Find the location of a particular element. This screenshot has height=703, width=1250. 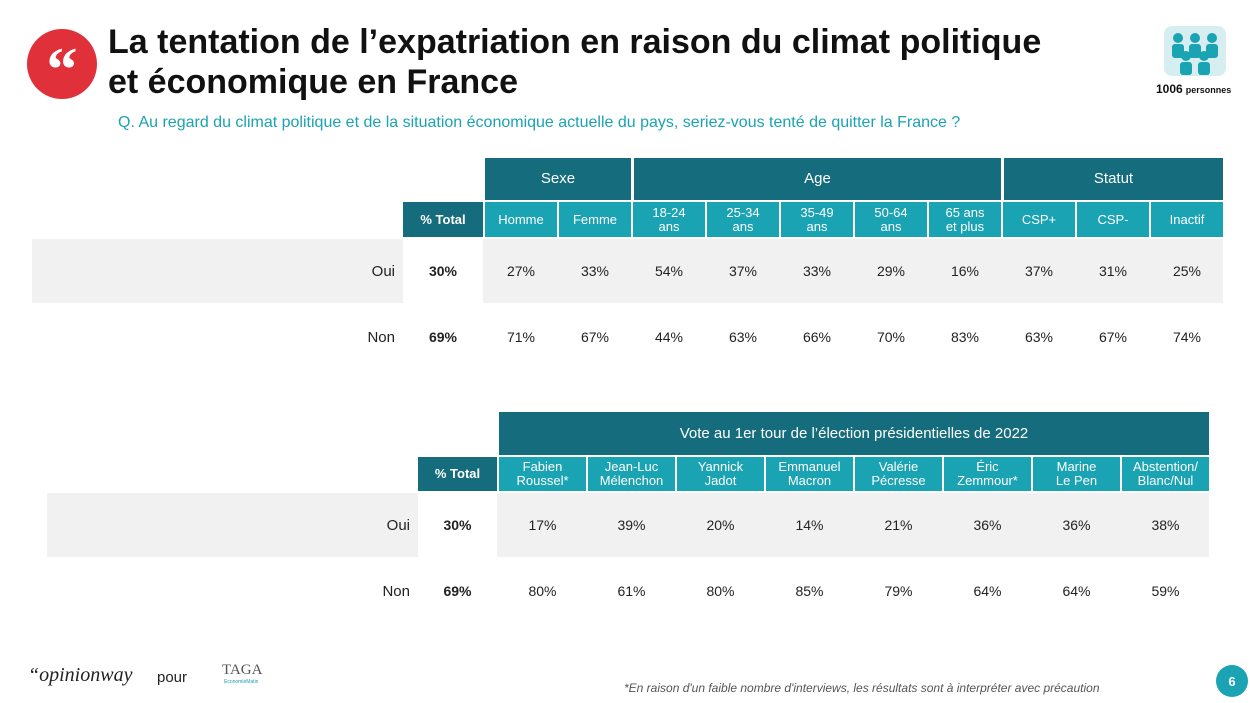

cell-value: 38% is located at coordinates (1165, 525).